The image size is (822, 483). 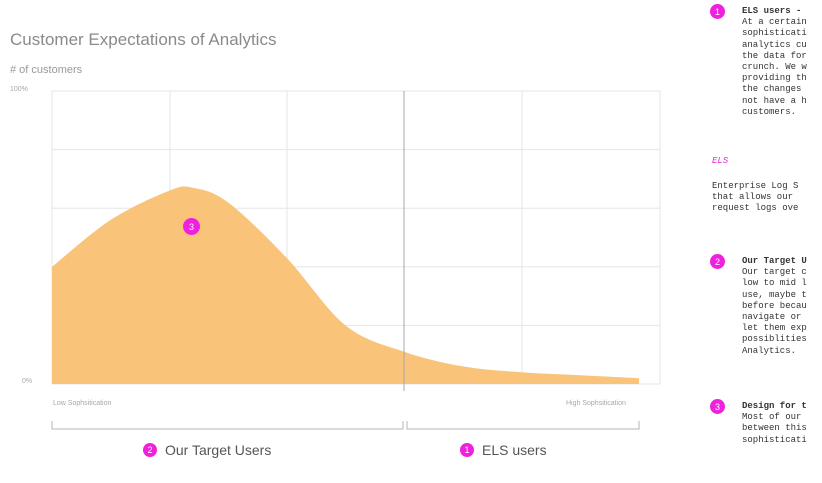 I want to click on note-line: customers., so click(x=769, y=111).